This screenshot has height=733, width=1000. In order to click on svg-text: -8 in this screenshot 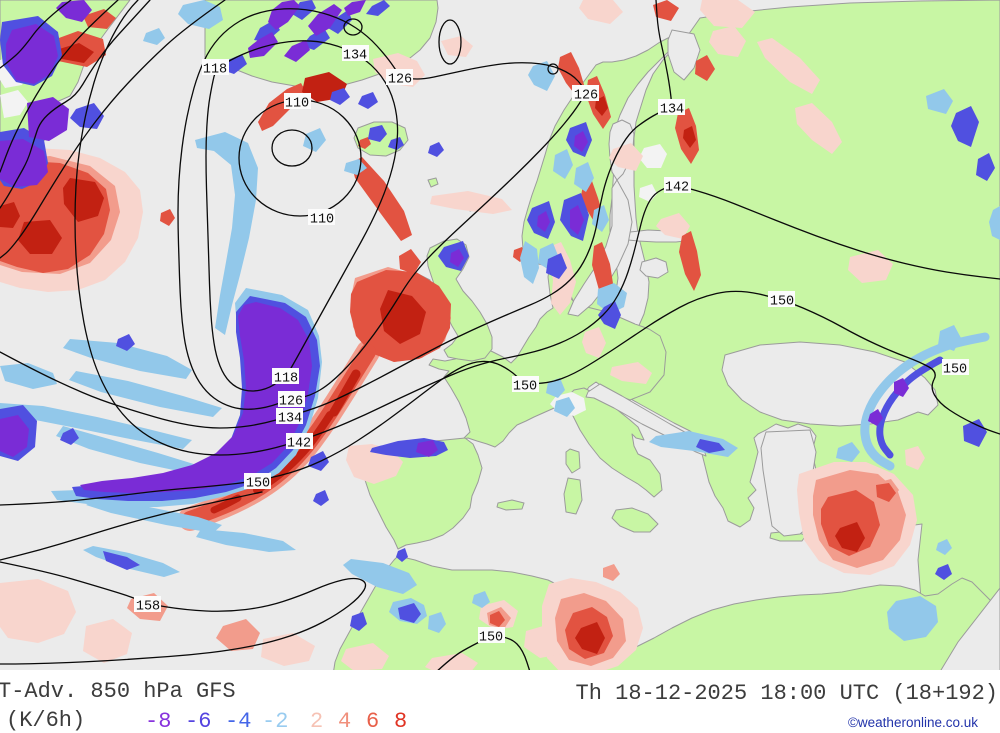, I will do `click(158, 721)`.